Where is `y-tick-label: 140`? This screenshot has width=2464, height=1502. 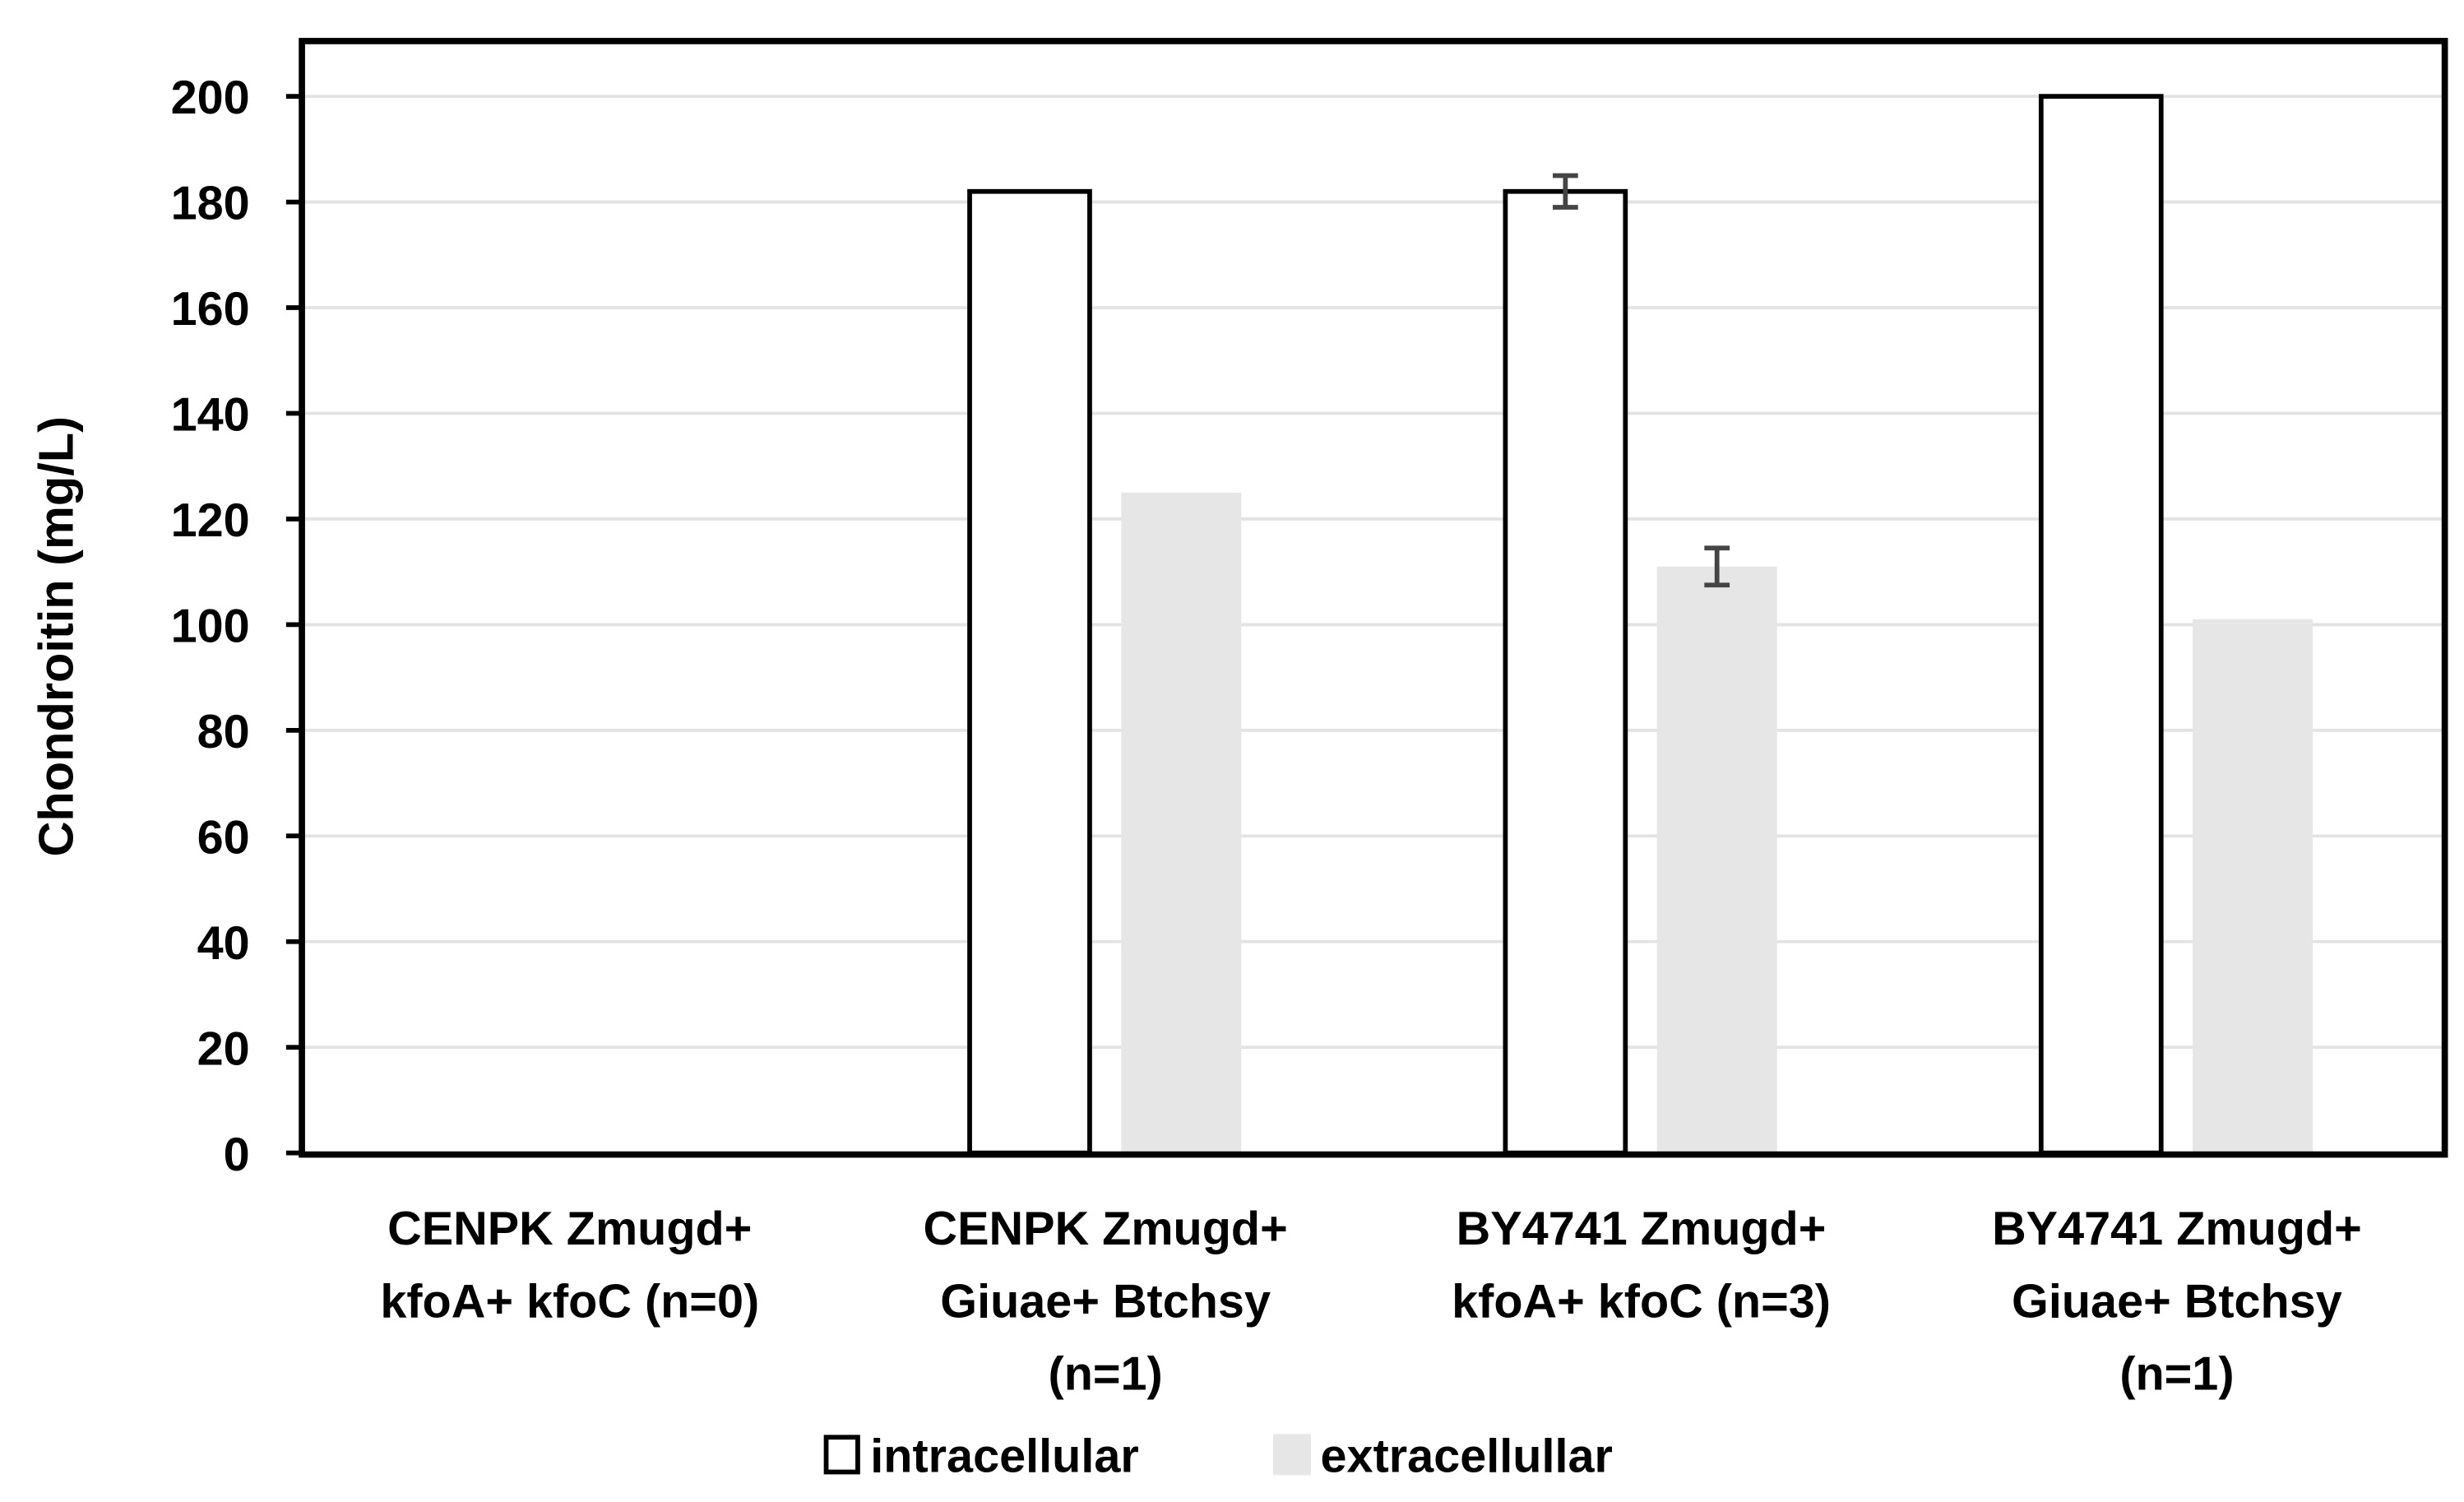 y-tick-label: 140 is located at coordinates (210, 415).